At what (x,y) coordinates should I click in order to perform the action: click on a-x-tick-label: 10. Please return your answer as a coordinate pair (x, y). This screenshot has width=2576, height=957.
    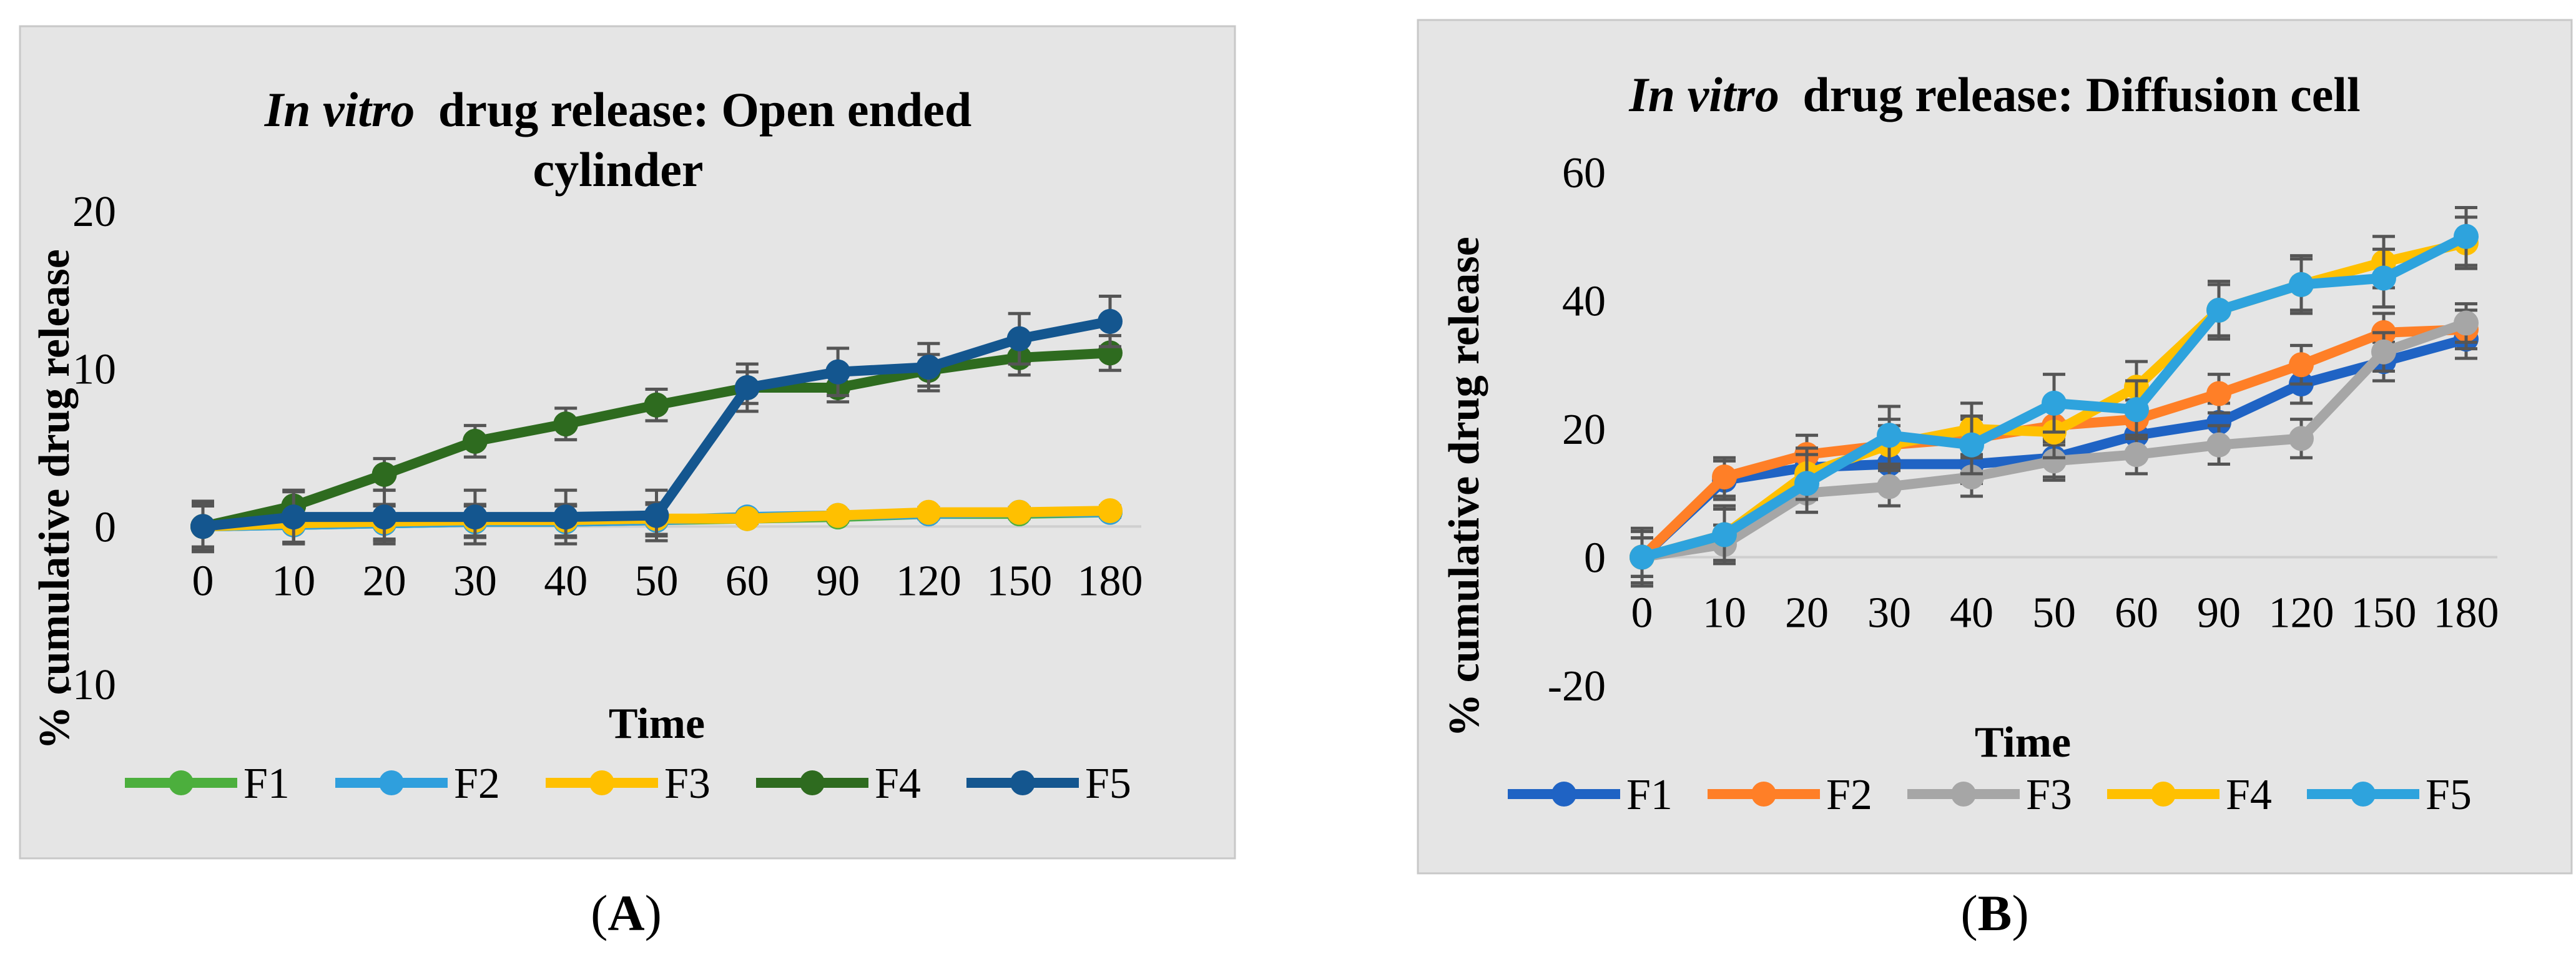
    Looking at the image, I should click on (293, 581).